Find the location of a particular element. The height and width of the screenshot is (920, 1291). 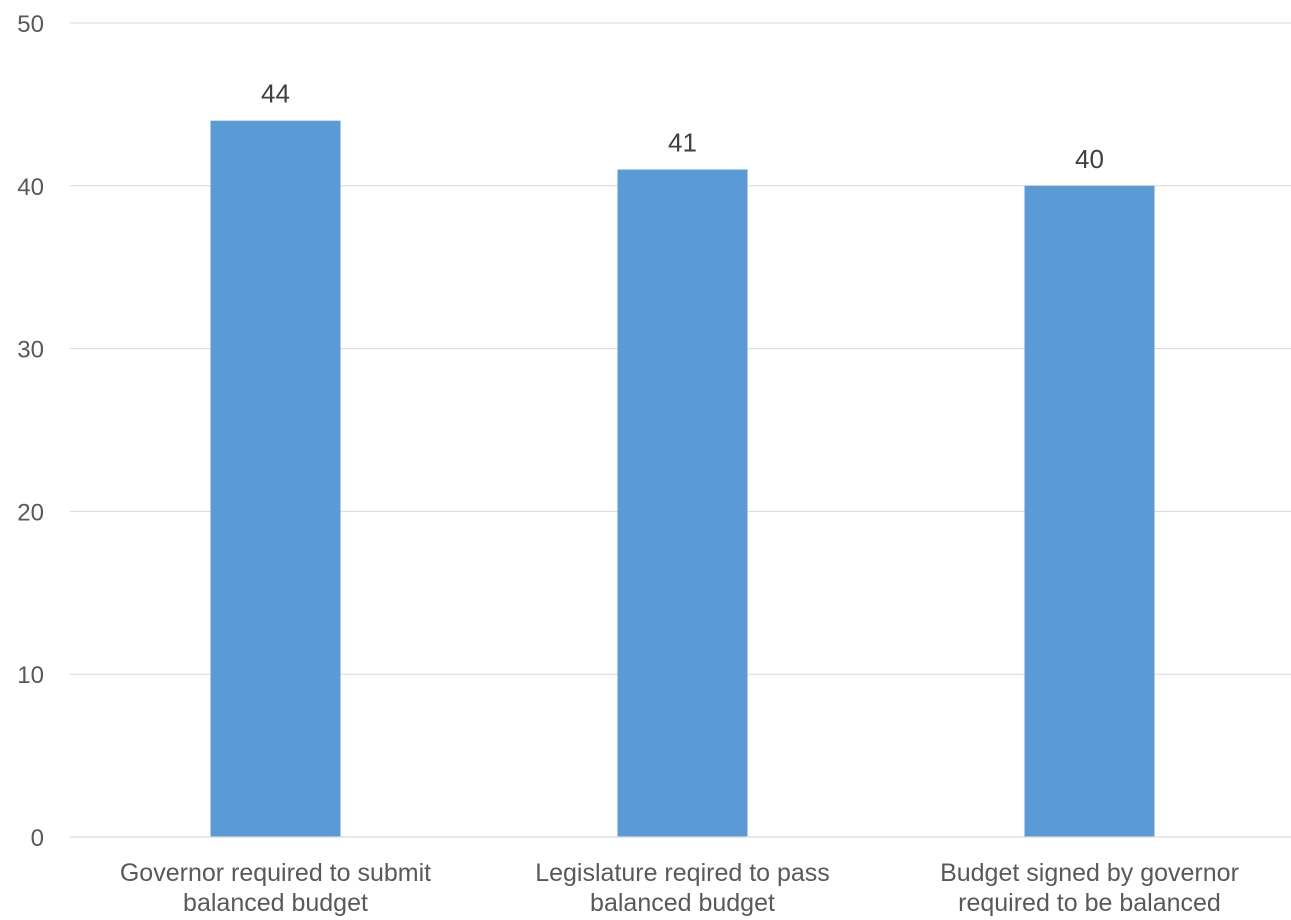

category-label: Budget signed by governor is located at coordinates (1089, 873).